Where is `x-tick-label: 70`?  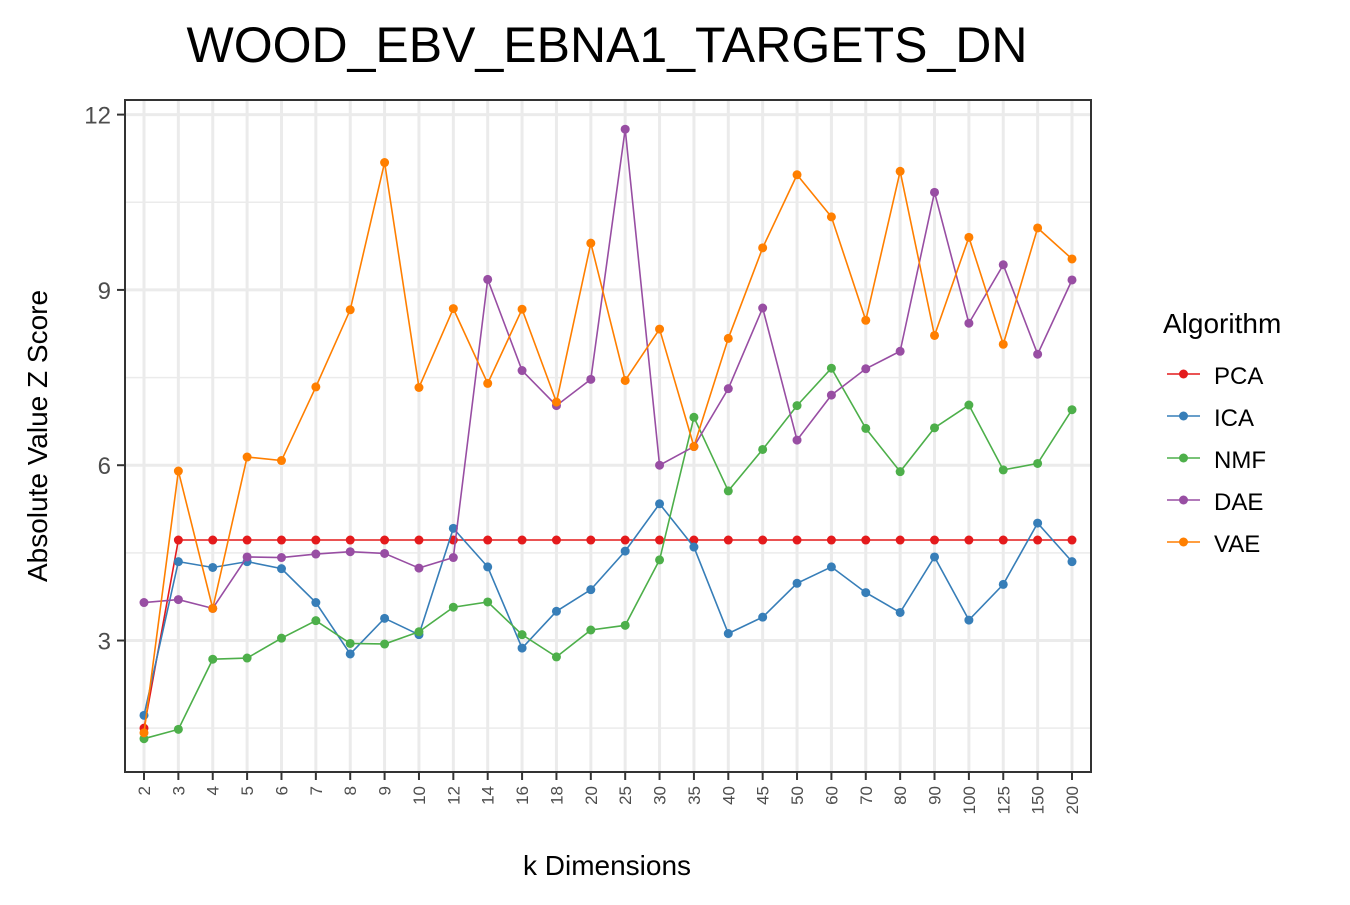
x-tick-label: 70 is located at coordinates (866, 795).